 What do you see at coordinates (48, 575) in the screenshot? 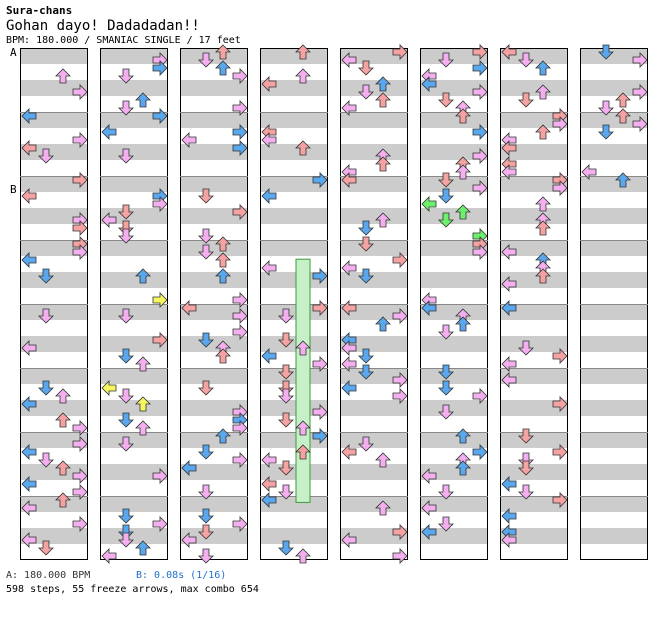
I see `bpm-legend: A: 180.000 BPM` at bounding box center [48, 575].